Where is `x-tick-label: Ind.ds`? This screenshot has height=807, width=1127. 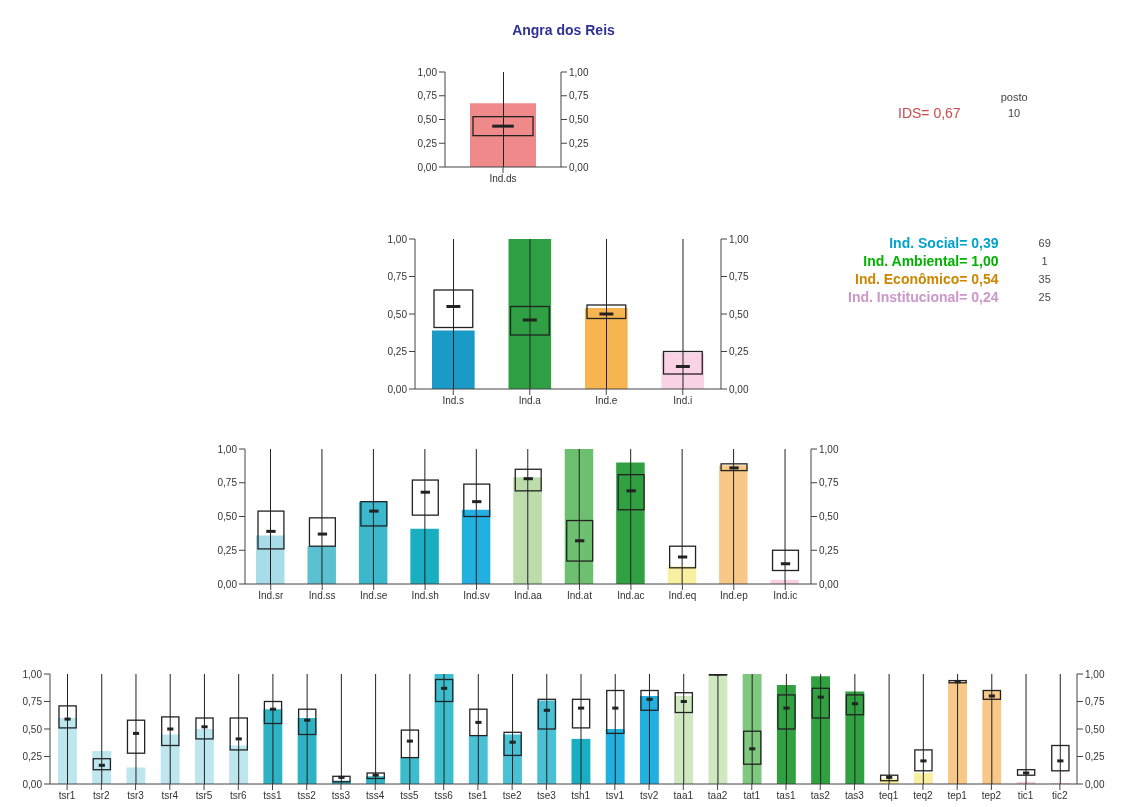
x-tick-label: Ind.ds is located at coordinates (503, 179).